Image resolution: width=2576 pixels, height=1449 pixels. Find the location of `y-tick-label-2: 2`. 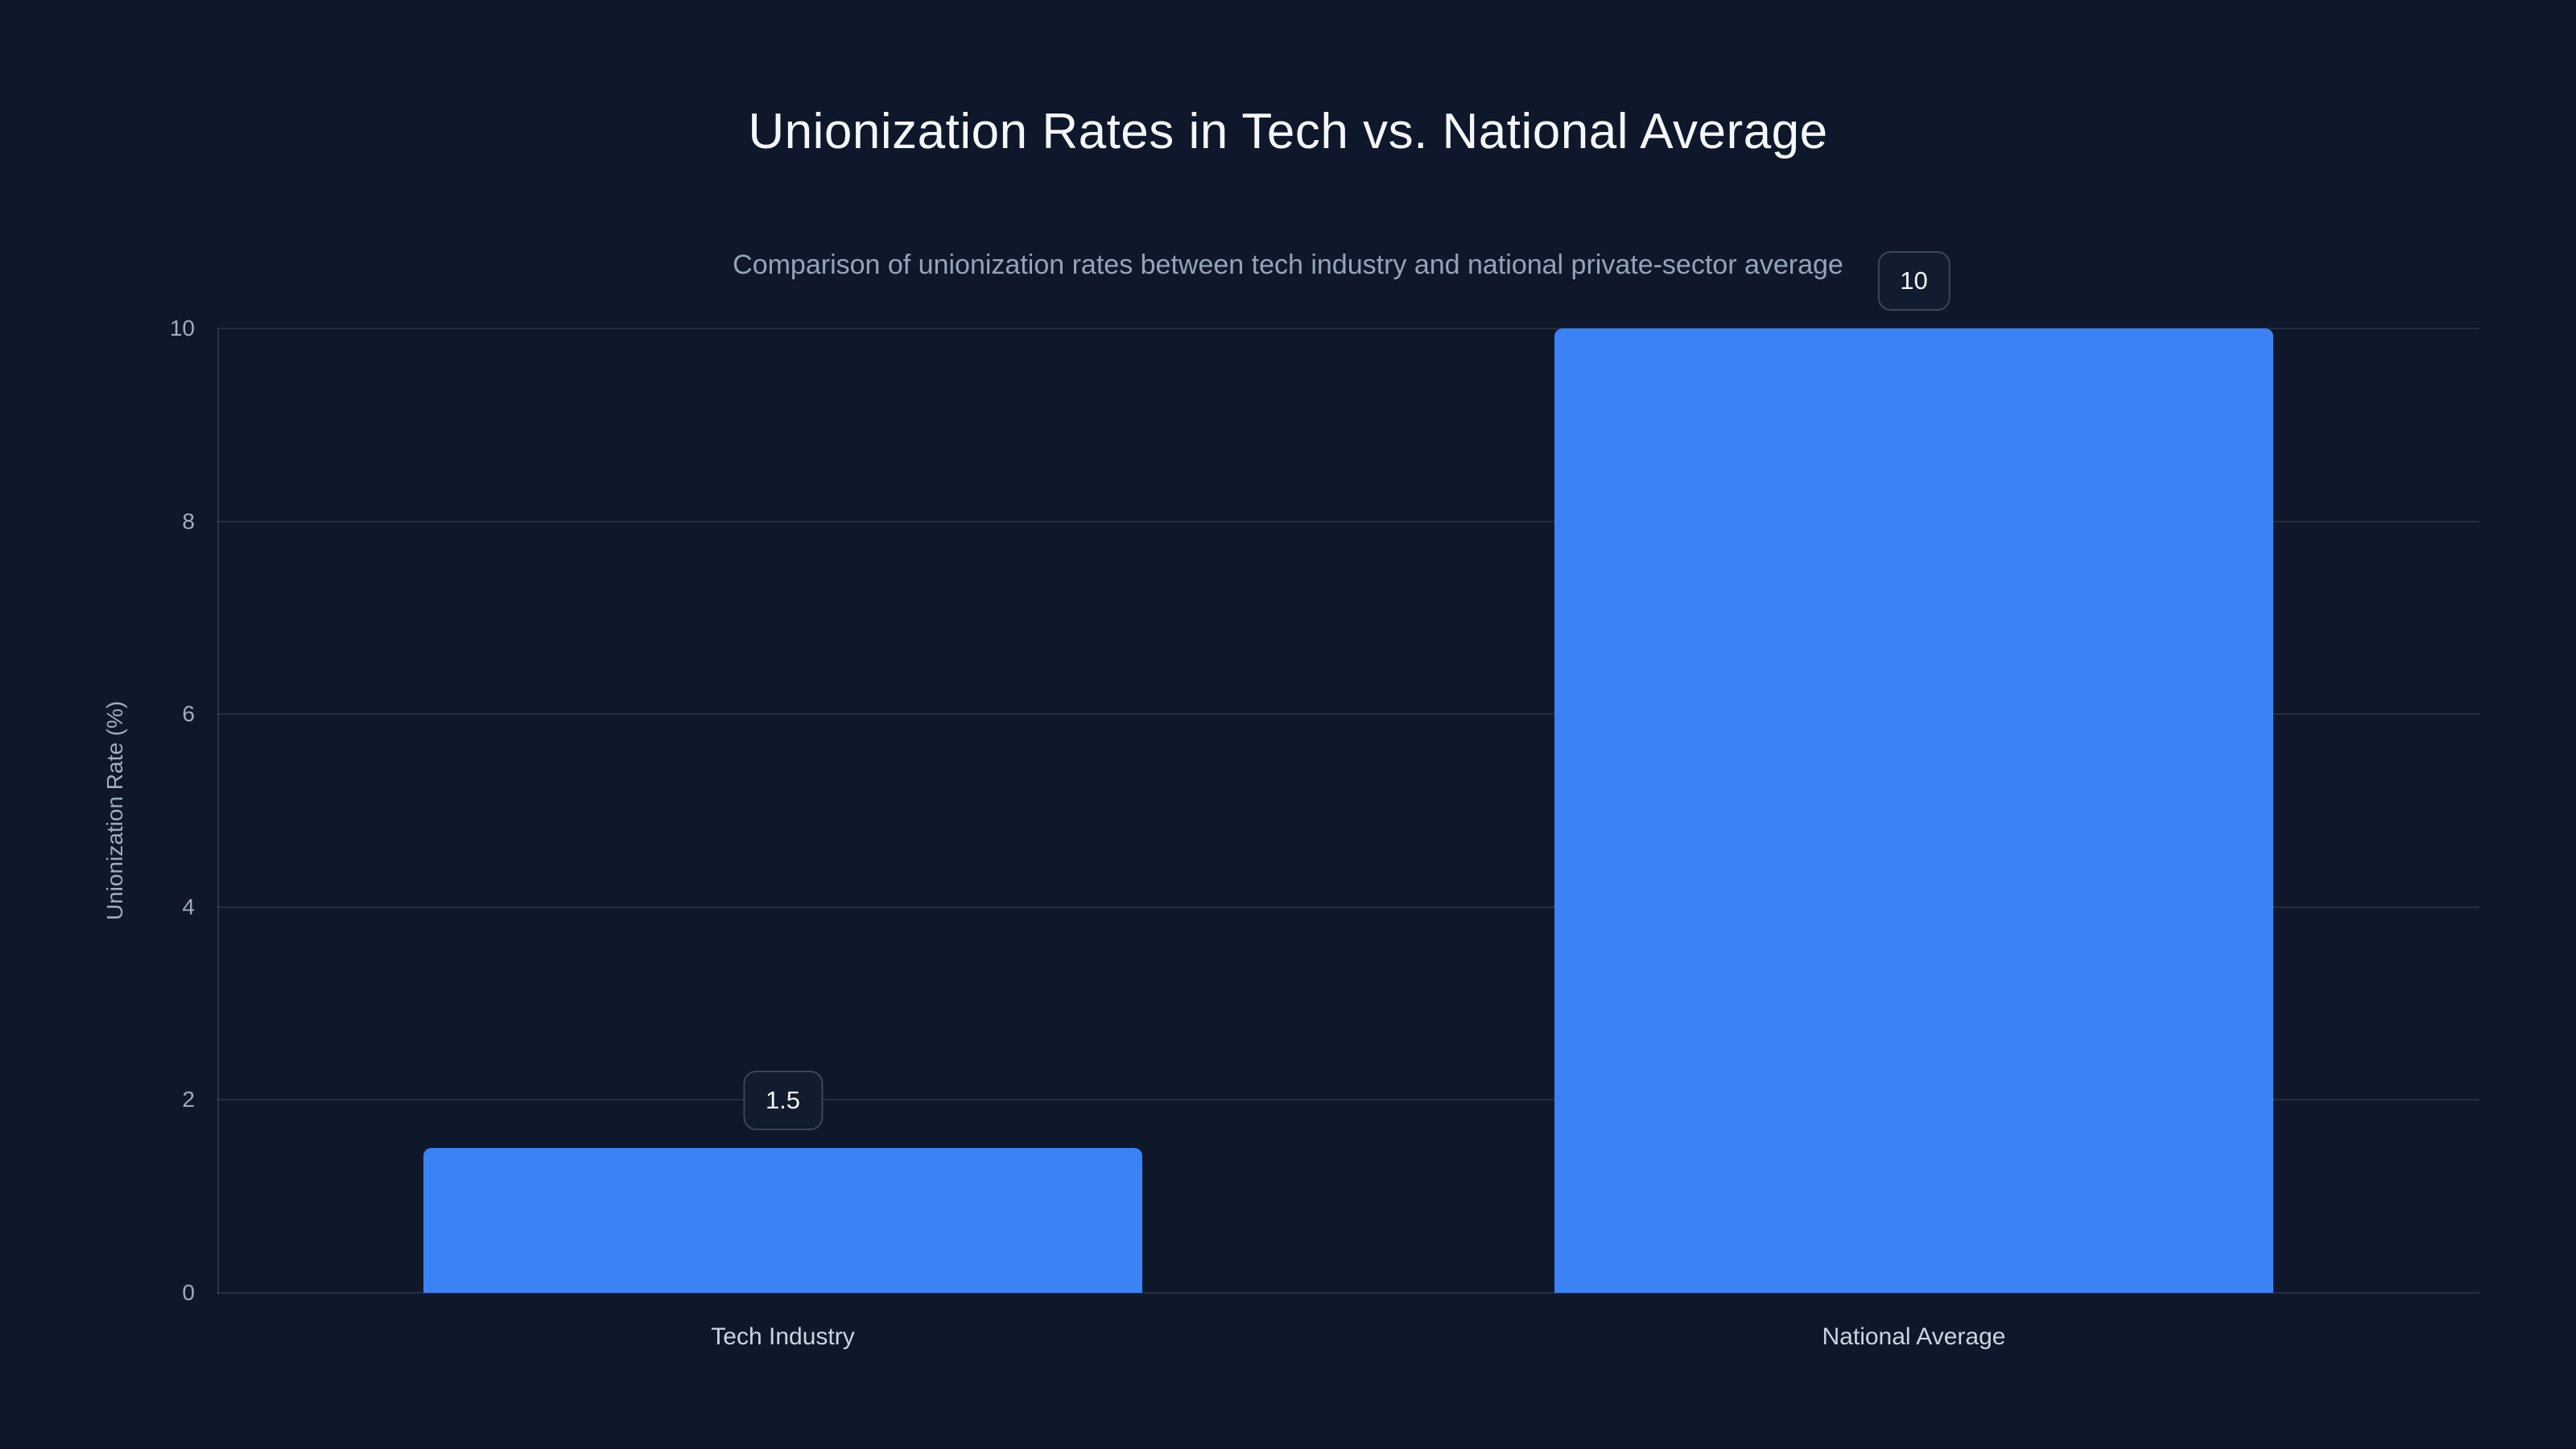

y-tick-label-2: 2 is located at coordinates (188, 1100).